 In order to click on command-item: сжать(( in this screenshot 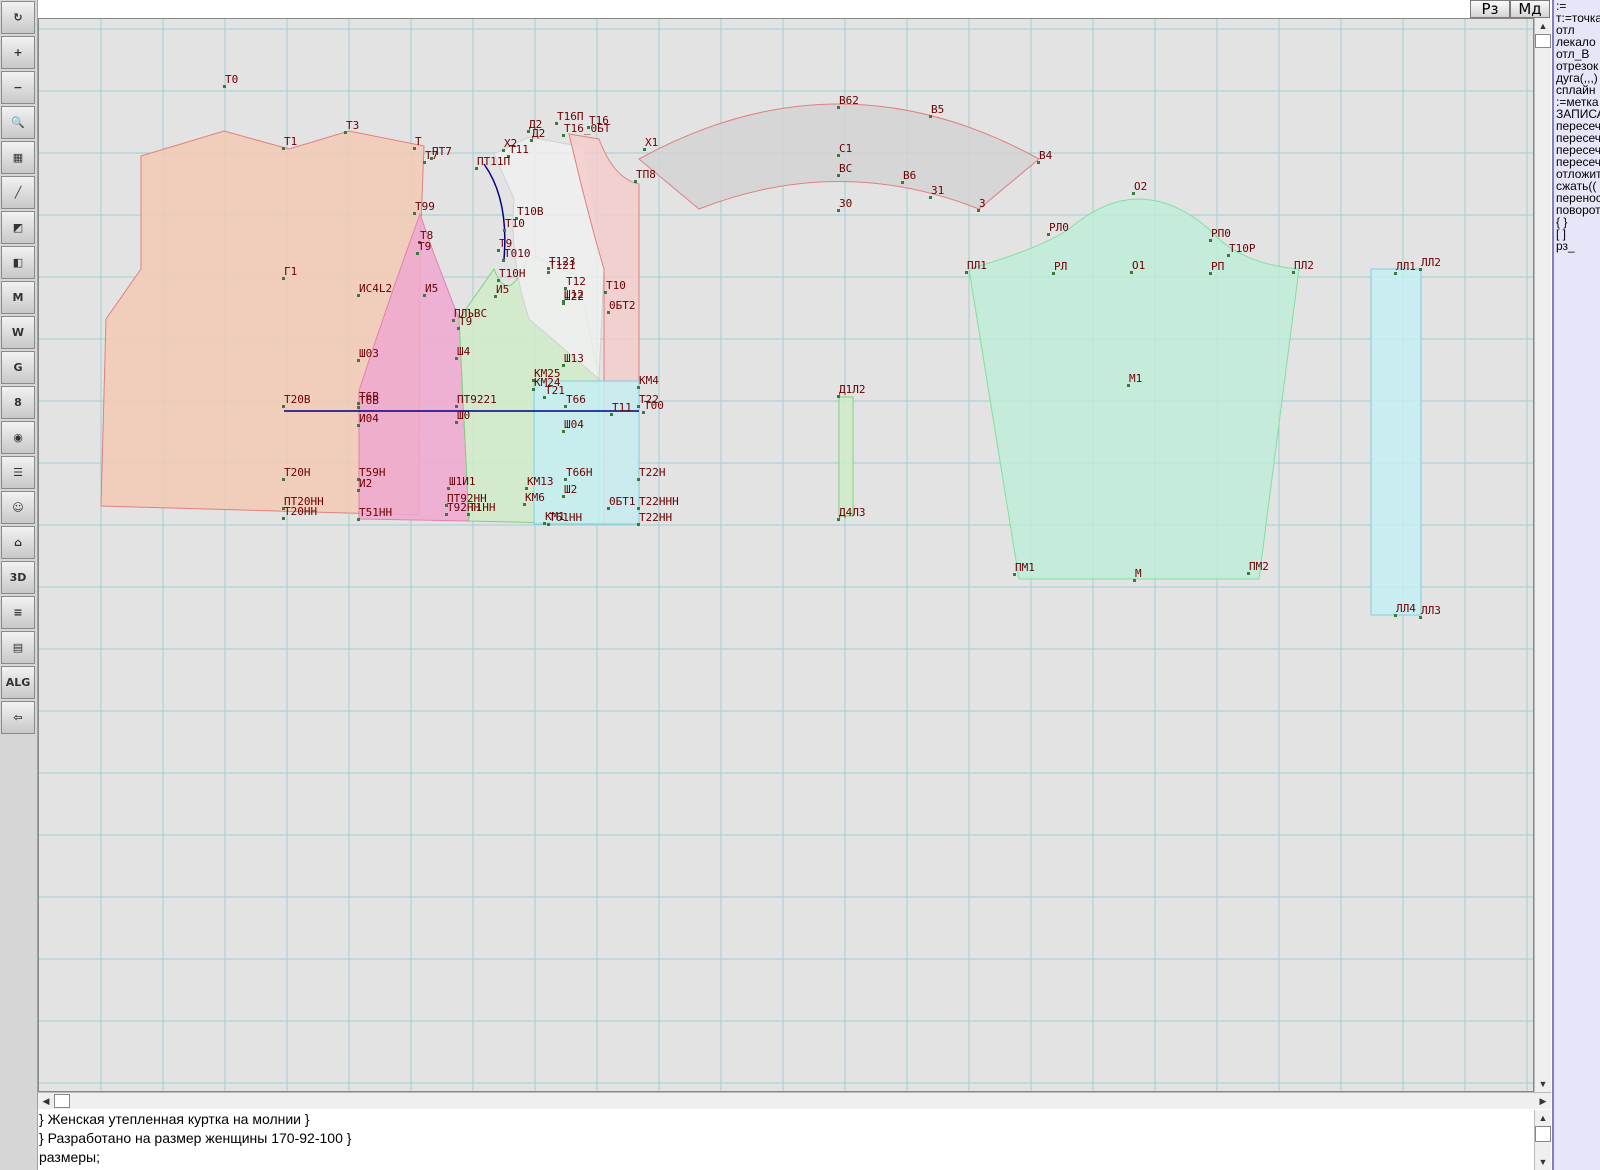, I will do `click(1576, 186)`.